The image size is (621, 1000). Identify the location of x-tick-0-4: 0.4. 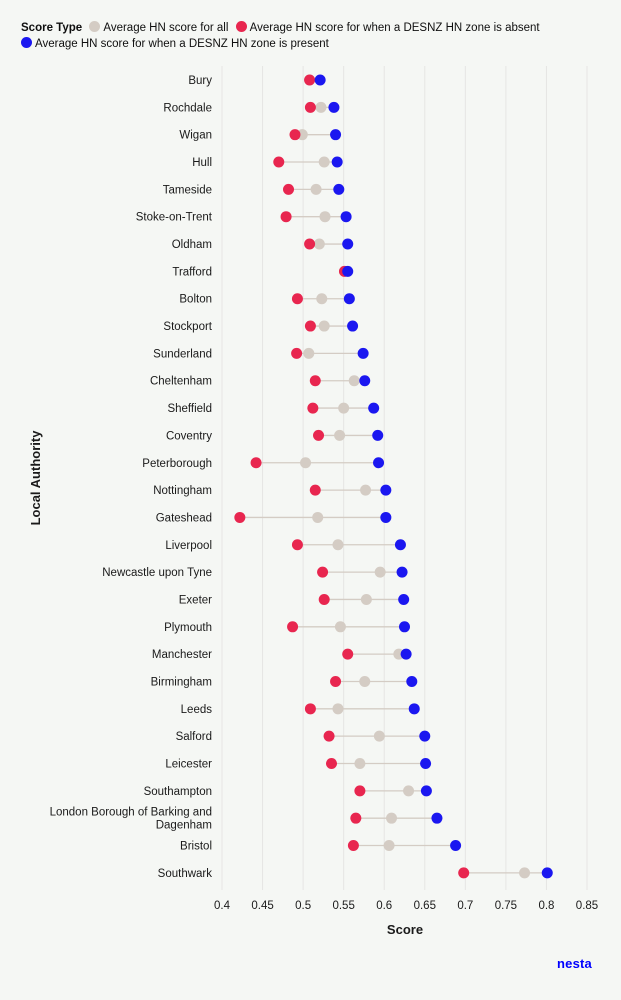
(222, 906).